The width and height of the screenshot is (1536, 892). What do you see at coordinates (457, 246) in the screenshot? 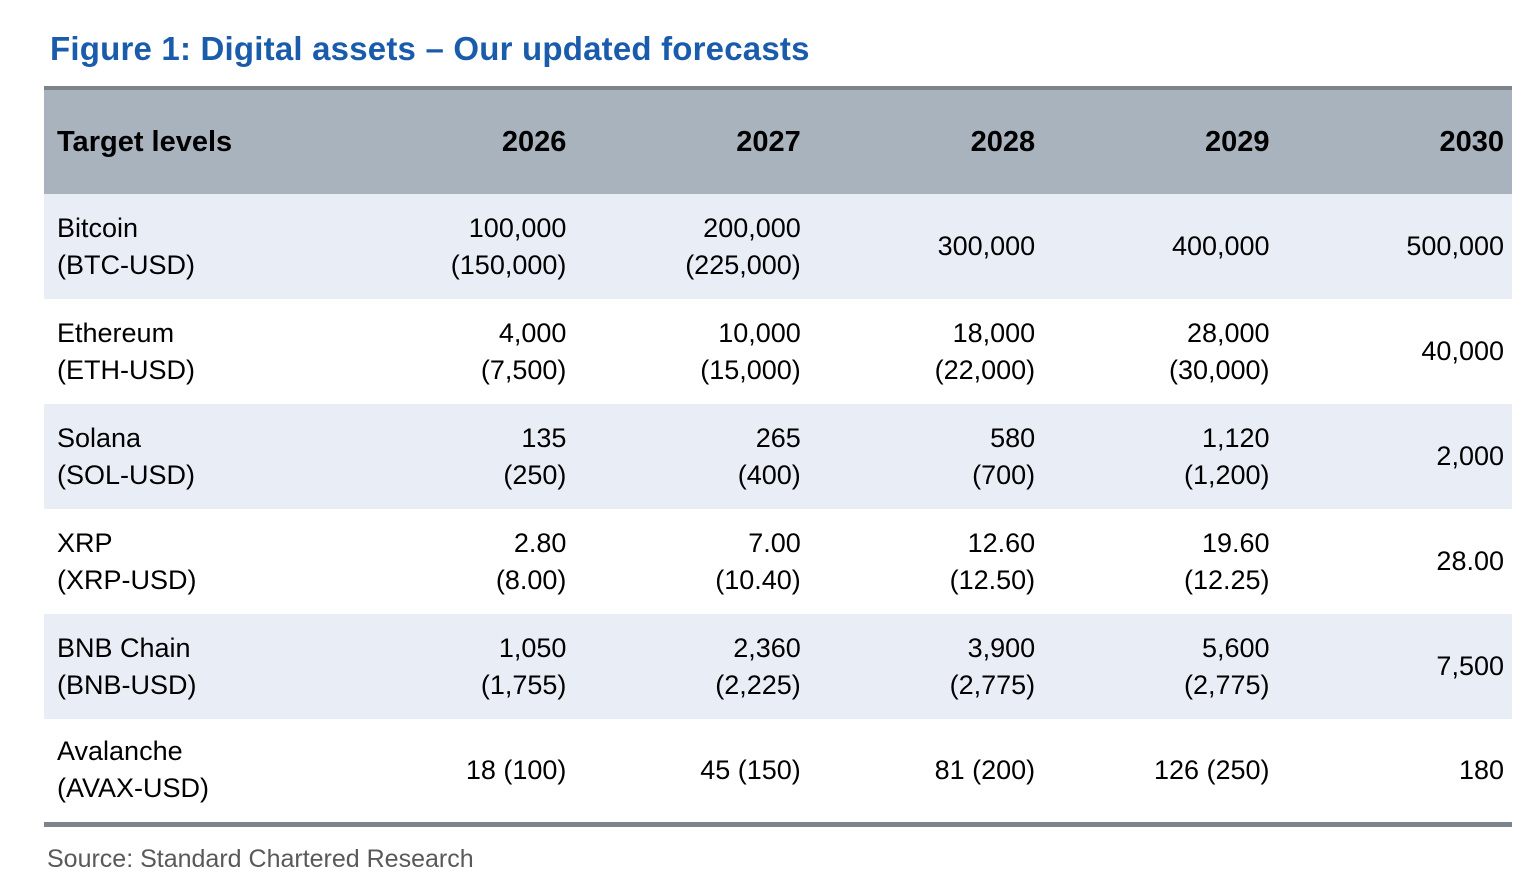
I see `forecast-cell: 100,000 (150,000)` at bounding box center [457, 246].